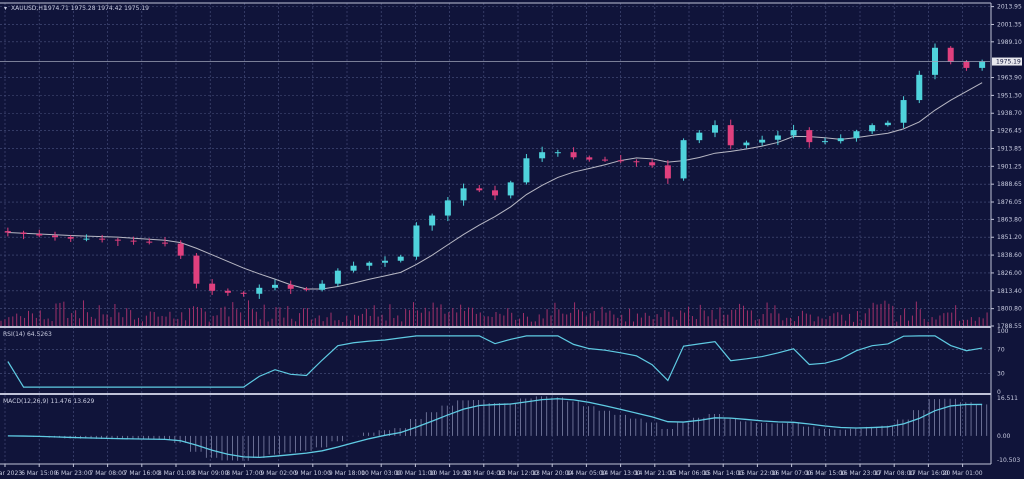  I want to click on macd-label: MACD(12,26,9) 11.476 13.629, so click(49, 401).